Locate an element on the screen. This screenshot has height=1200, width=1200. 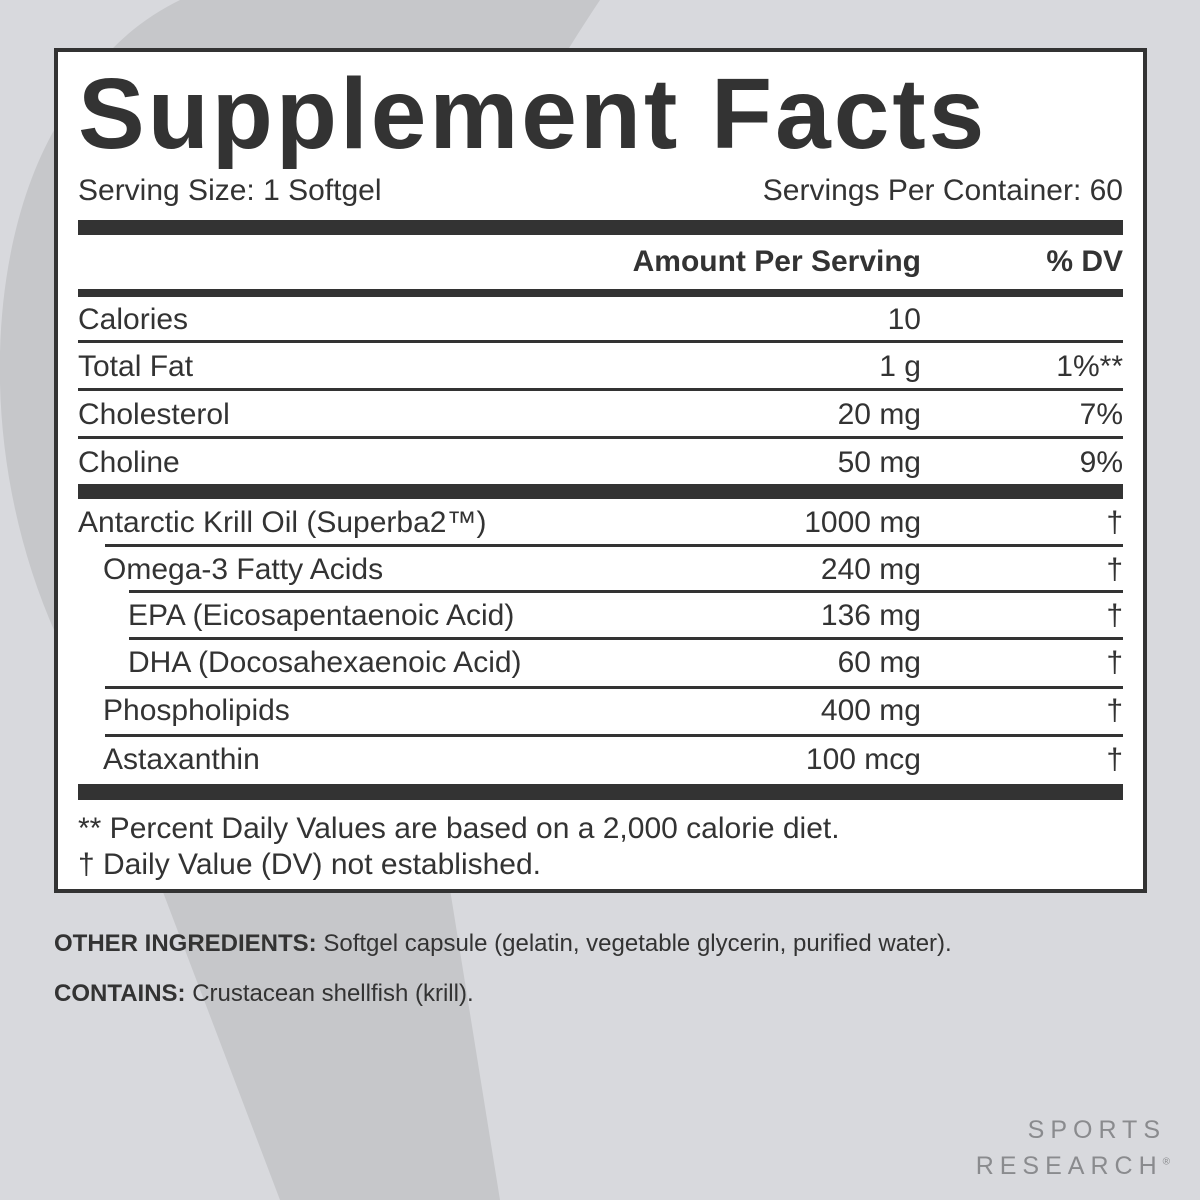
nutrient-dv: 7% is located at coordinates (1101, 414).